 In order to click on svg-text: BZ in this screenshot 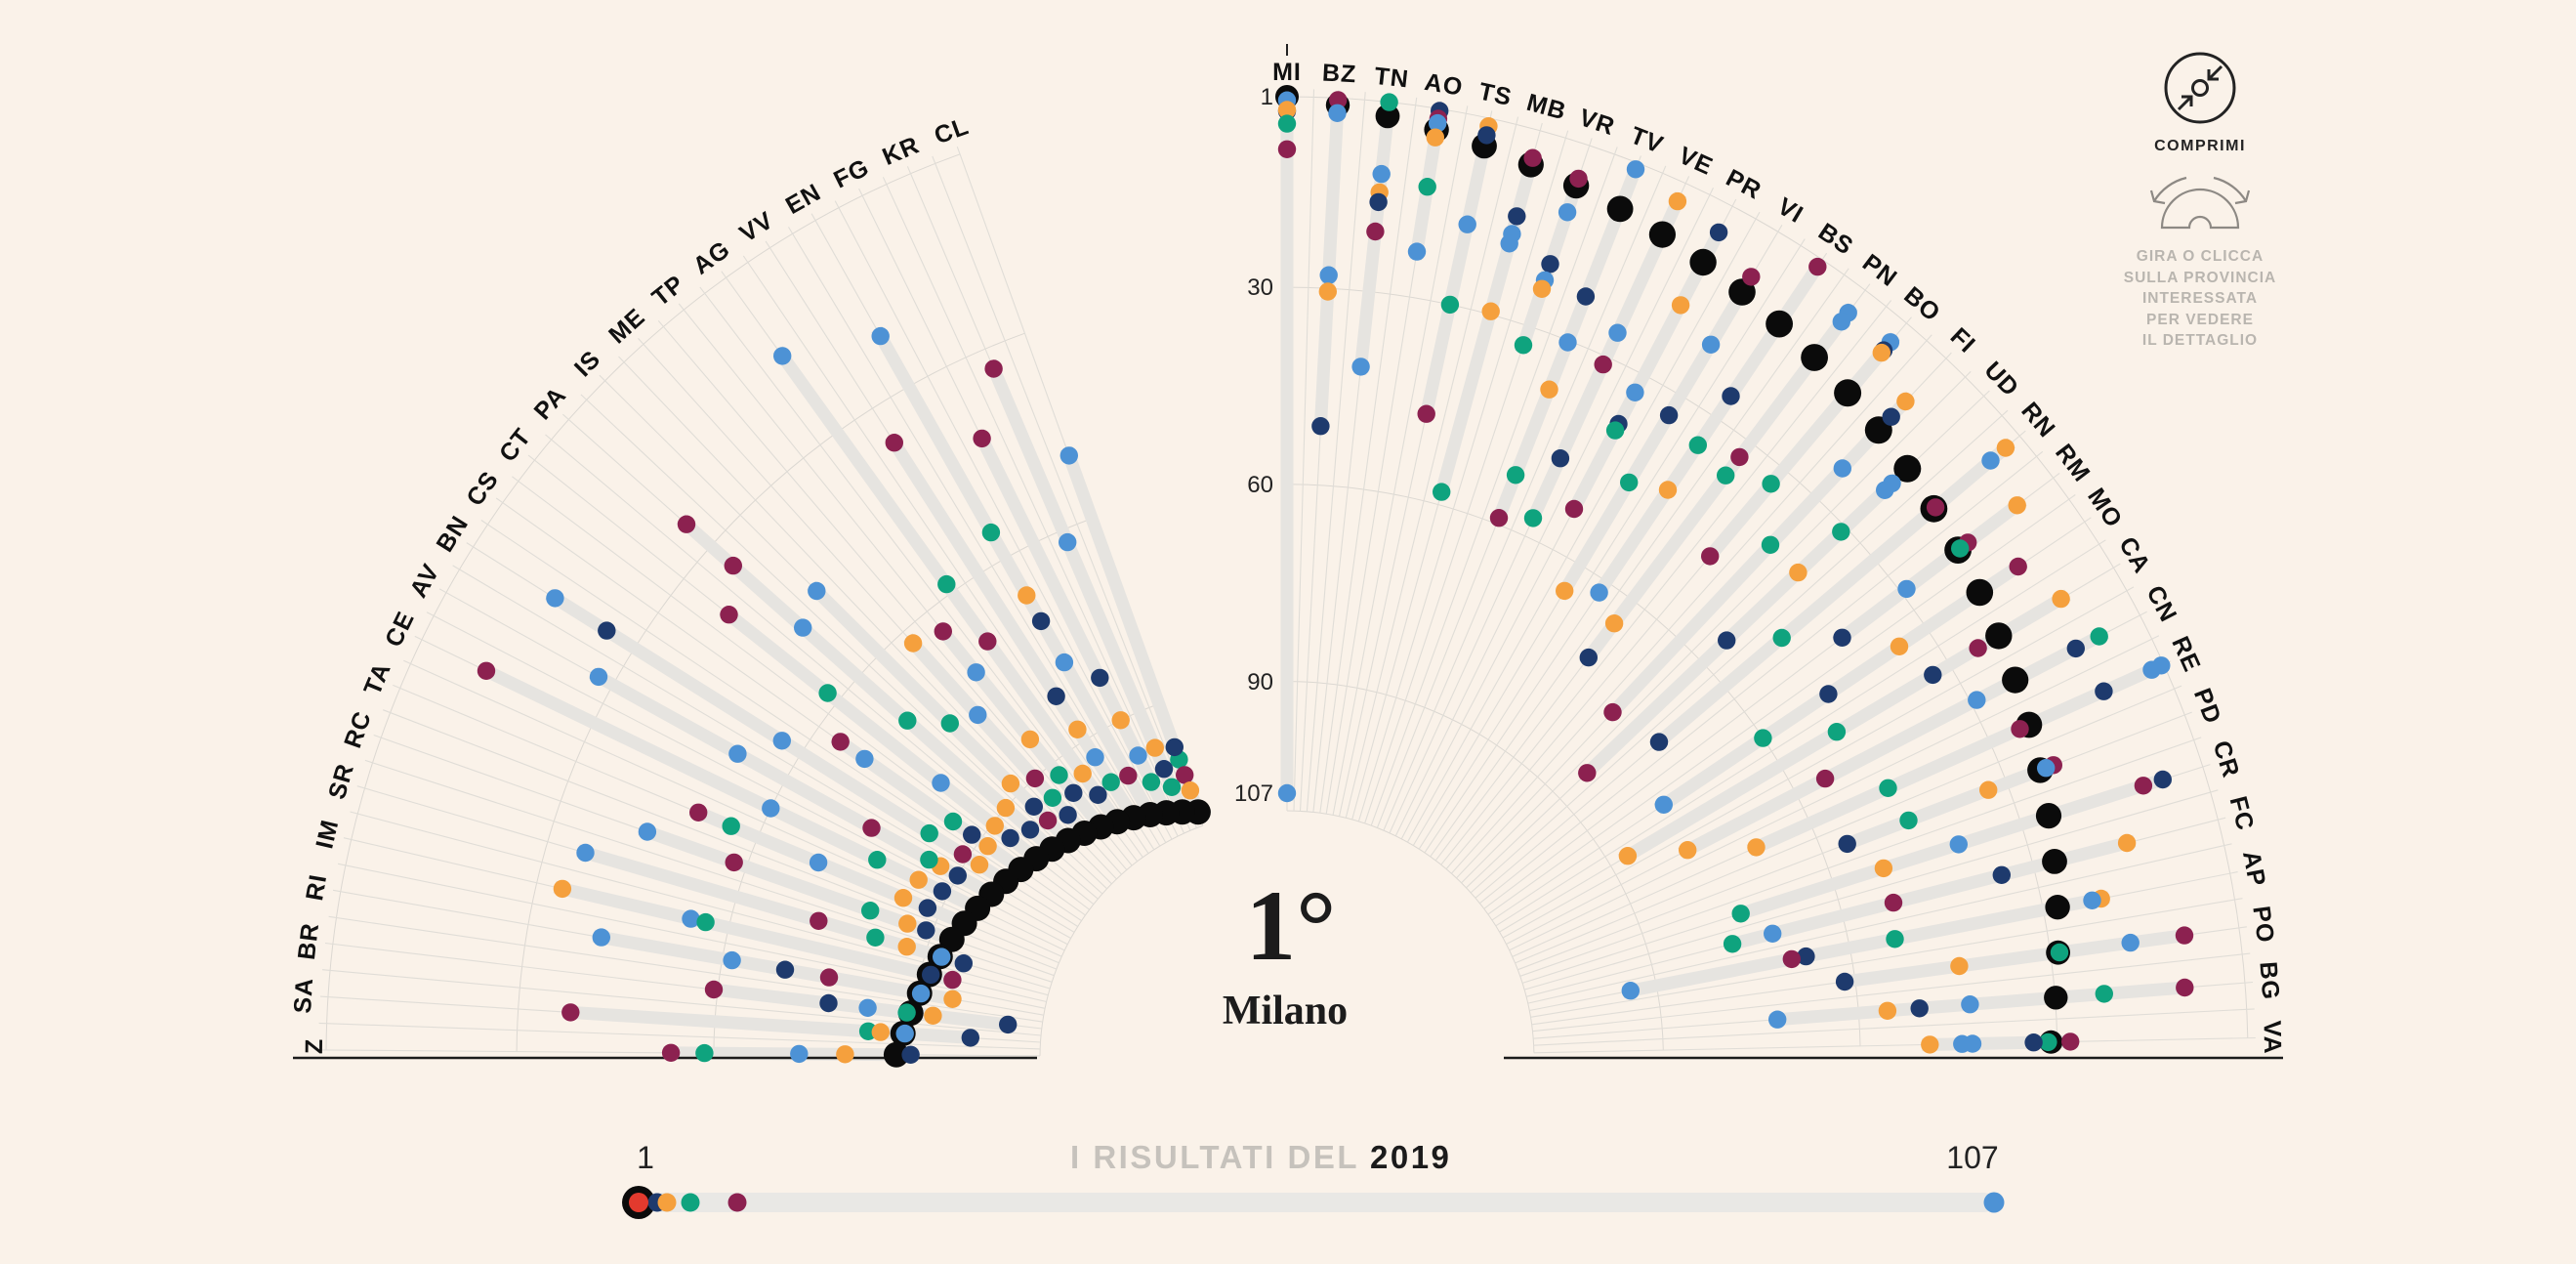, I will do `click(1339, 73)`.